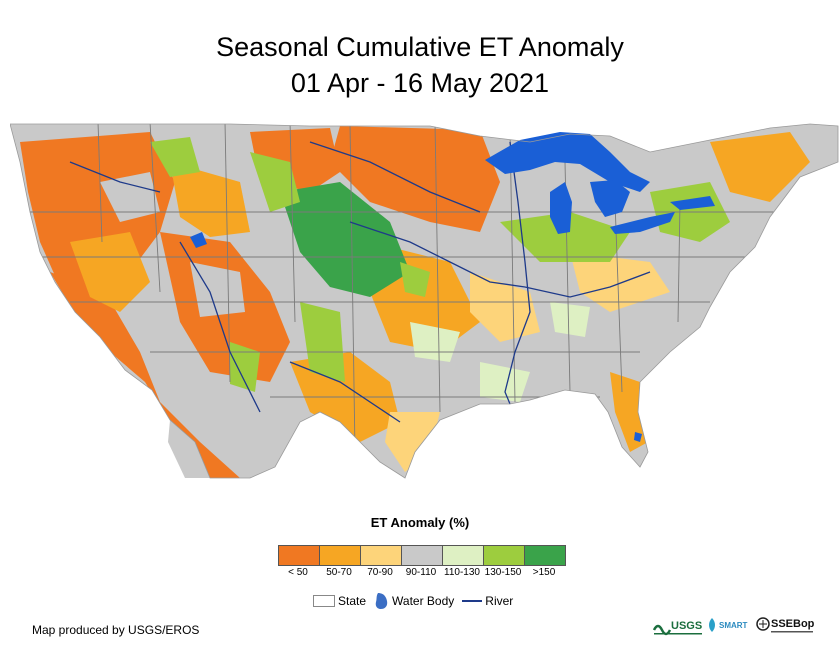  What do you see at coordinates (189, 449) in the screenshot?
I see `baja-land` at bounding box center [189, 449].